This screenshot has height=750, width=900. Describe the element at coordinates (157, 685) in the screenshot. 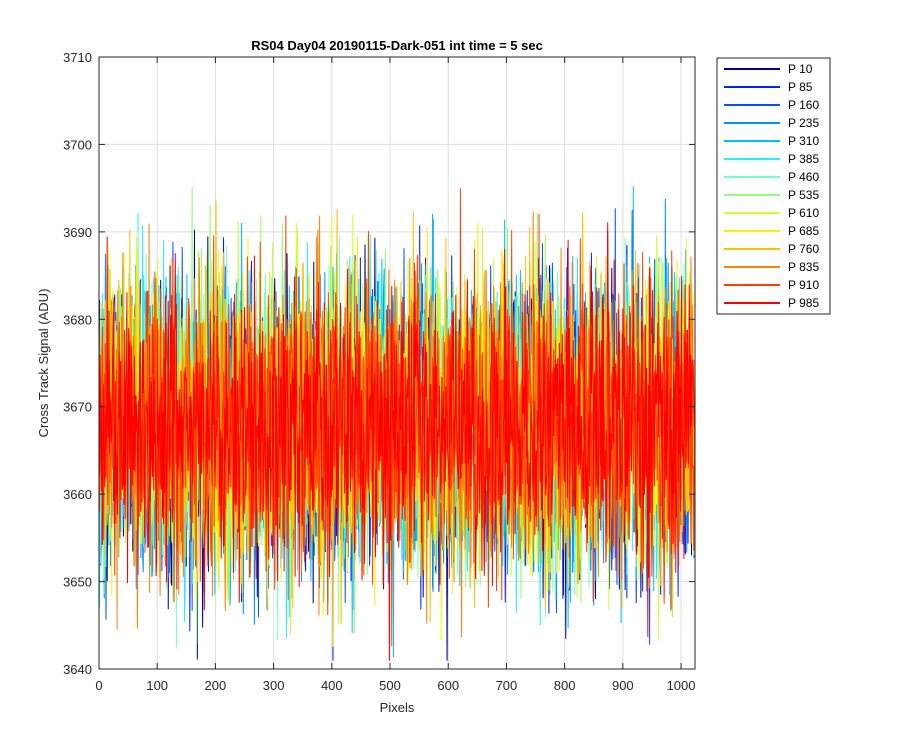

I see `x-tick-label: 100` at that location.